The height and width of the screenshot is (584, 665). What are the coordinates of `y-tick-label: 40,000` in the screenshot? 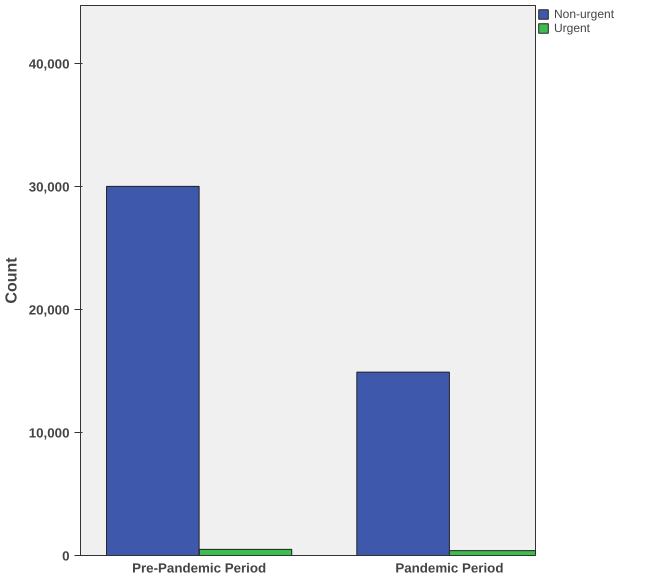 It's located at (49, 64).